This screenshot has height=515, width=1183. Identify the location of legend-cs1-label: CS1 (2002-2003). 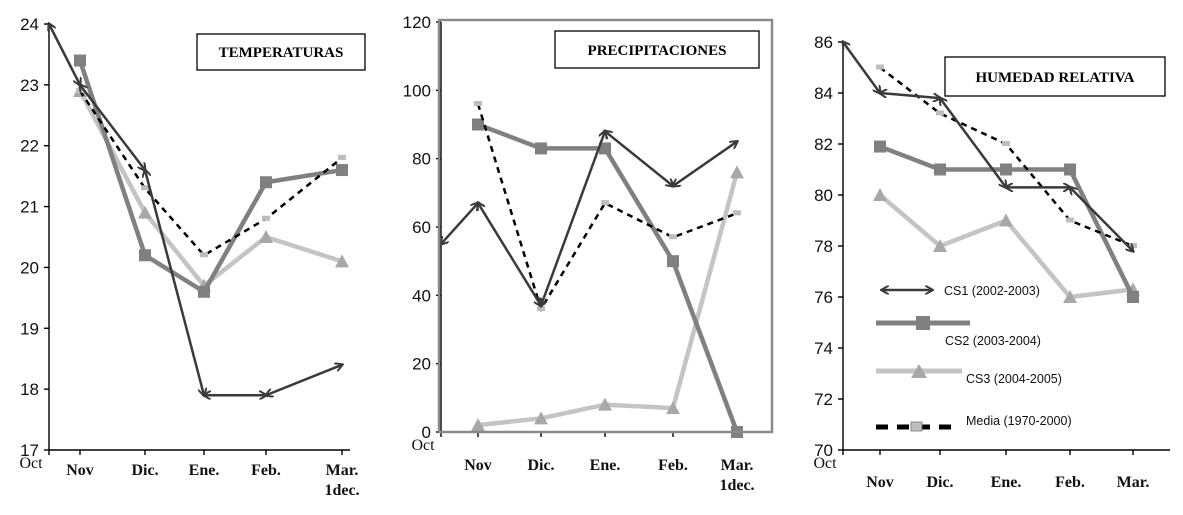
(992, 291).